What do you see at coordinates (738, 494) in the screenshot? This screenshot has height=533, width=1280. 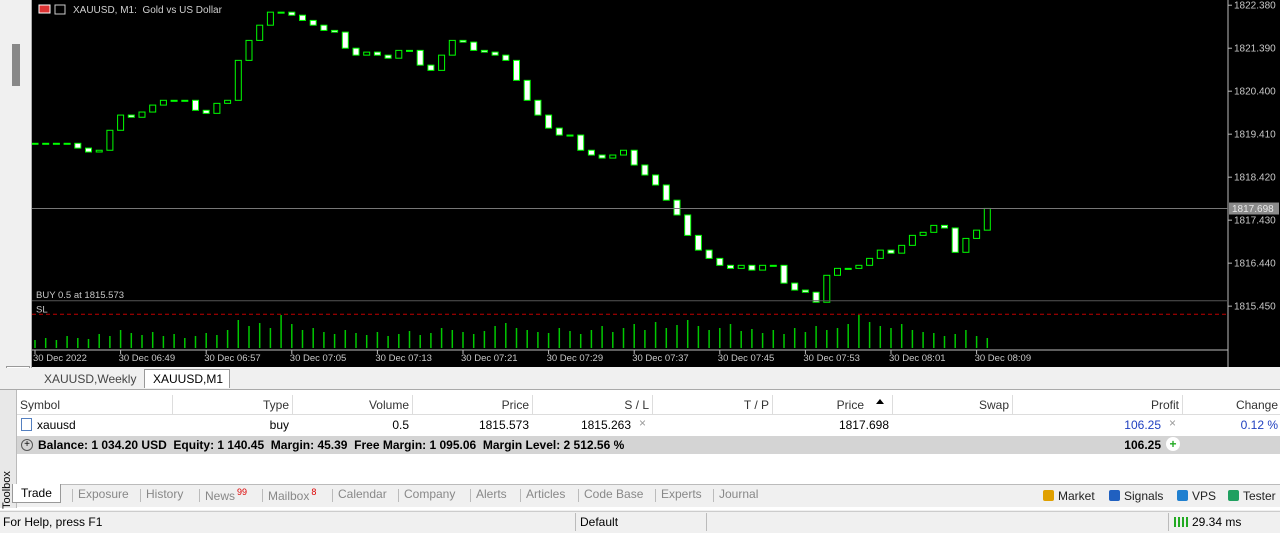 I see `toolbox-tab: Journal` at bounding box center [738, 494].